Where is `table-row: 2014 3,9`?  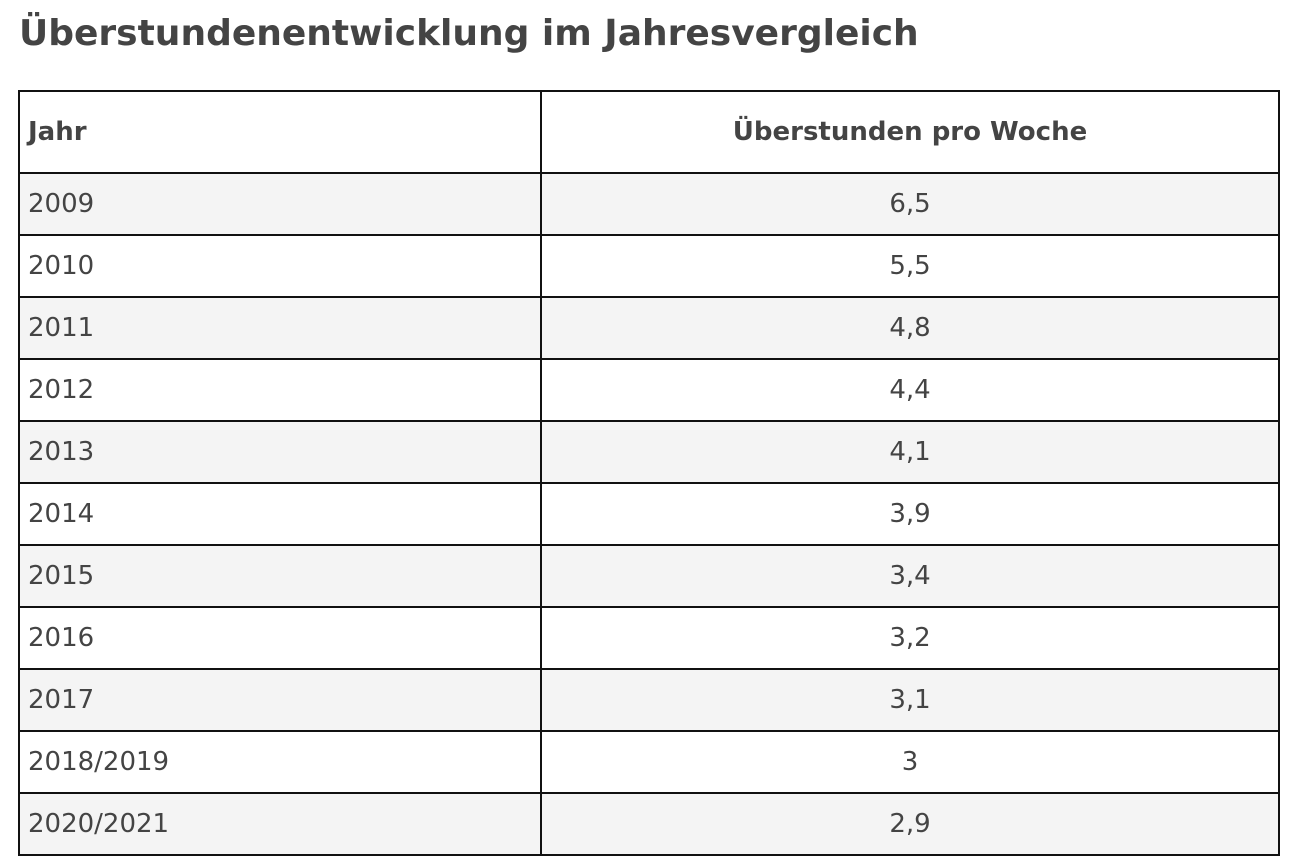 table-row: 2014 3,9 is located at coordinates (649, 514).